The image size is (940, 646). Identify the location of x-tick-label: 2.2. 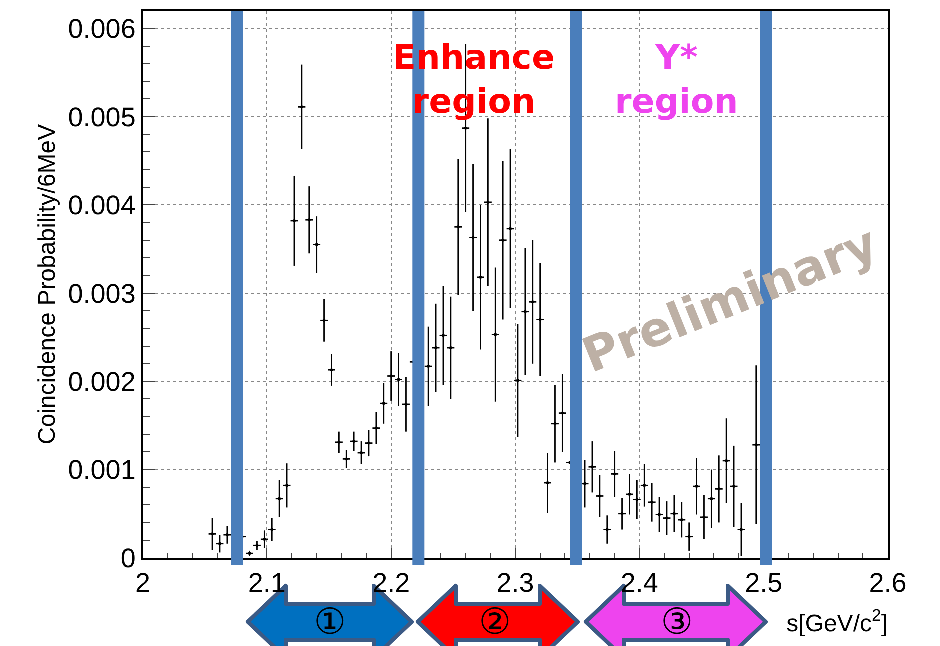
(391, 583).